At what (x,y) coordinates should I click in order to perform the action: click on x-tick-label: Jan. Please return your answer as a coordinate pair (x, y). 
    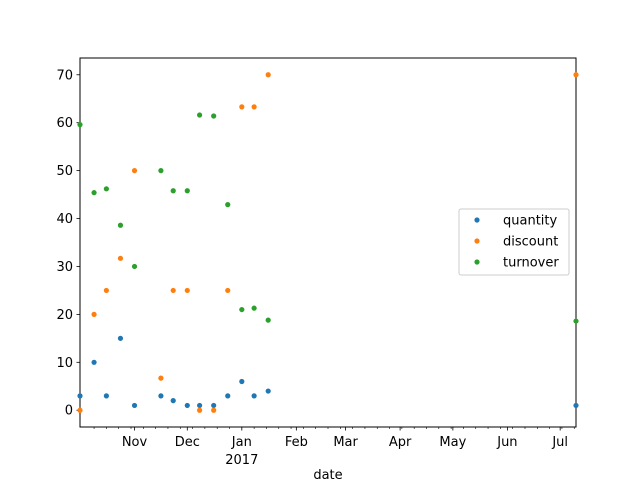
    Looking at the image, I should click on (241, 442).